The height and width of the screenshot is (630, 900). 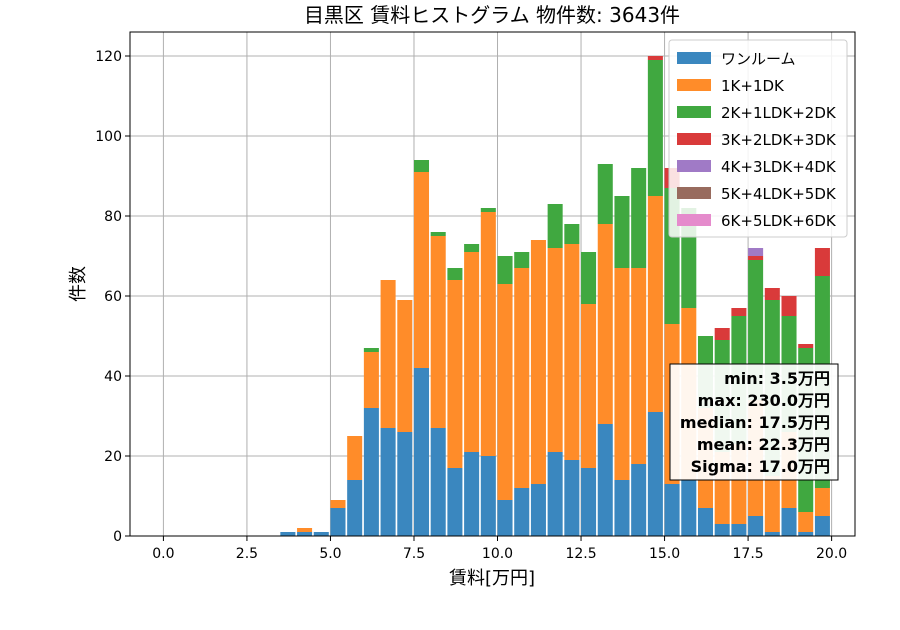 What do you see at coordinates (779, 194) in the screenshot?
I see `legend-entry: 5K+4LDK+5DK` at bounding box center [779, 194].